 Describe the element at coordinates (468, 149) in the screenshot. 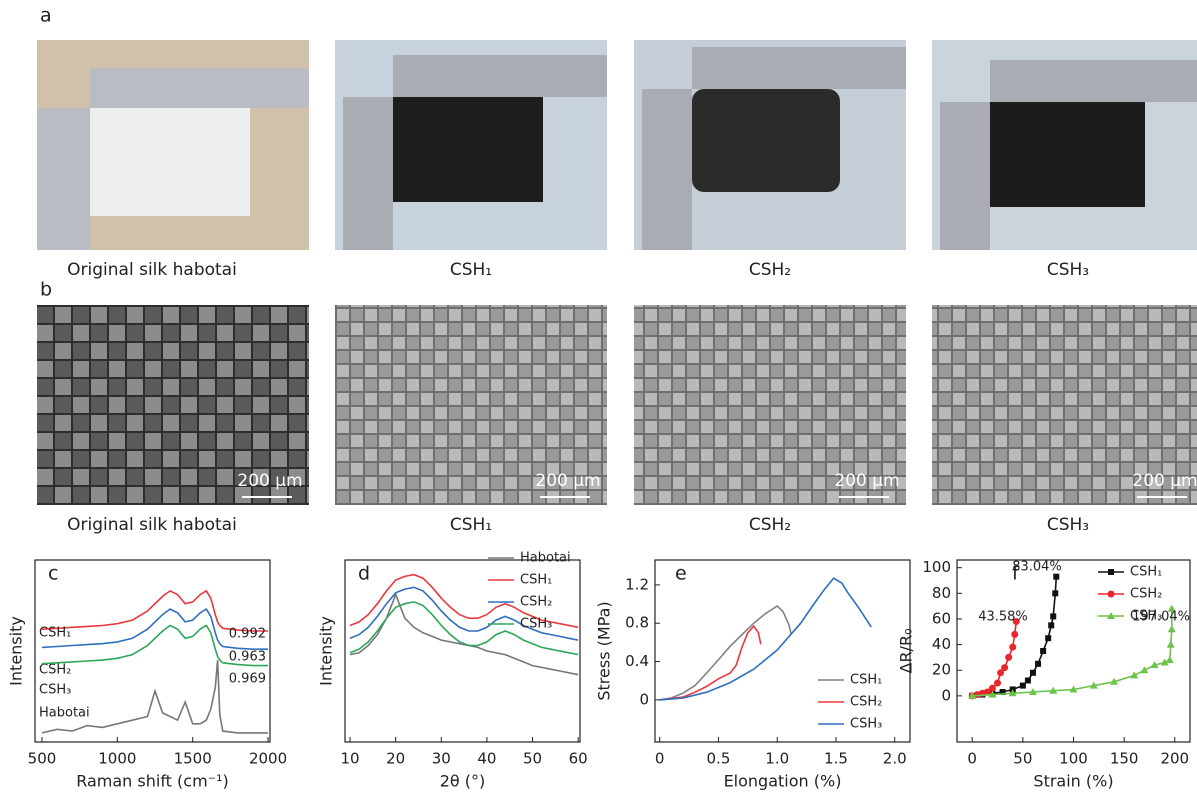

I see `fabric` at that location.